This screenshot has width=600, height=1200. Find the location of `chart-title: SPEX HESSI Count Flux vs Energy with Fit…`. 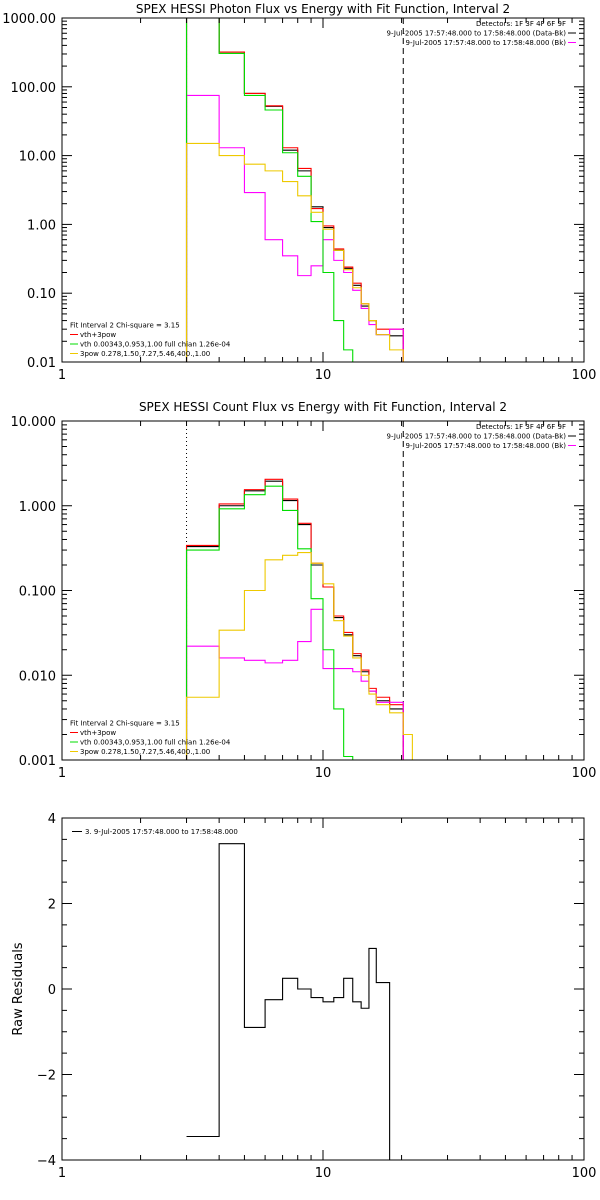

chart-title: SPEX HESSI Count Flux vs Energy with Fit… is located at coordinates (323, 407).